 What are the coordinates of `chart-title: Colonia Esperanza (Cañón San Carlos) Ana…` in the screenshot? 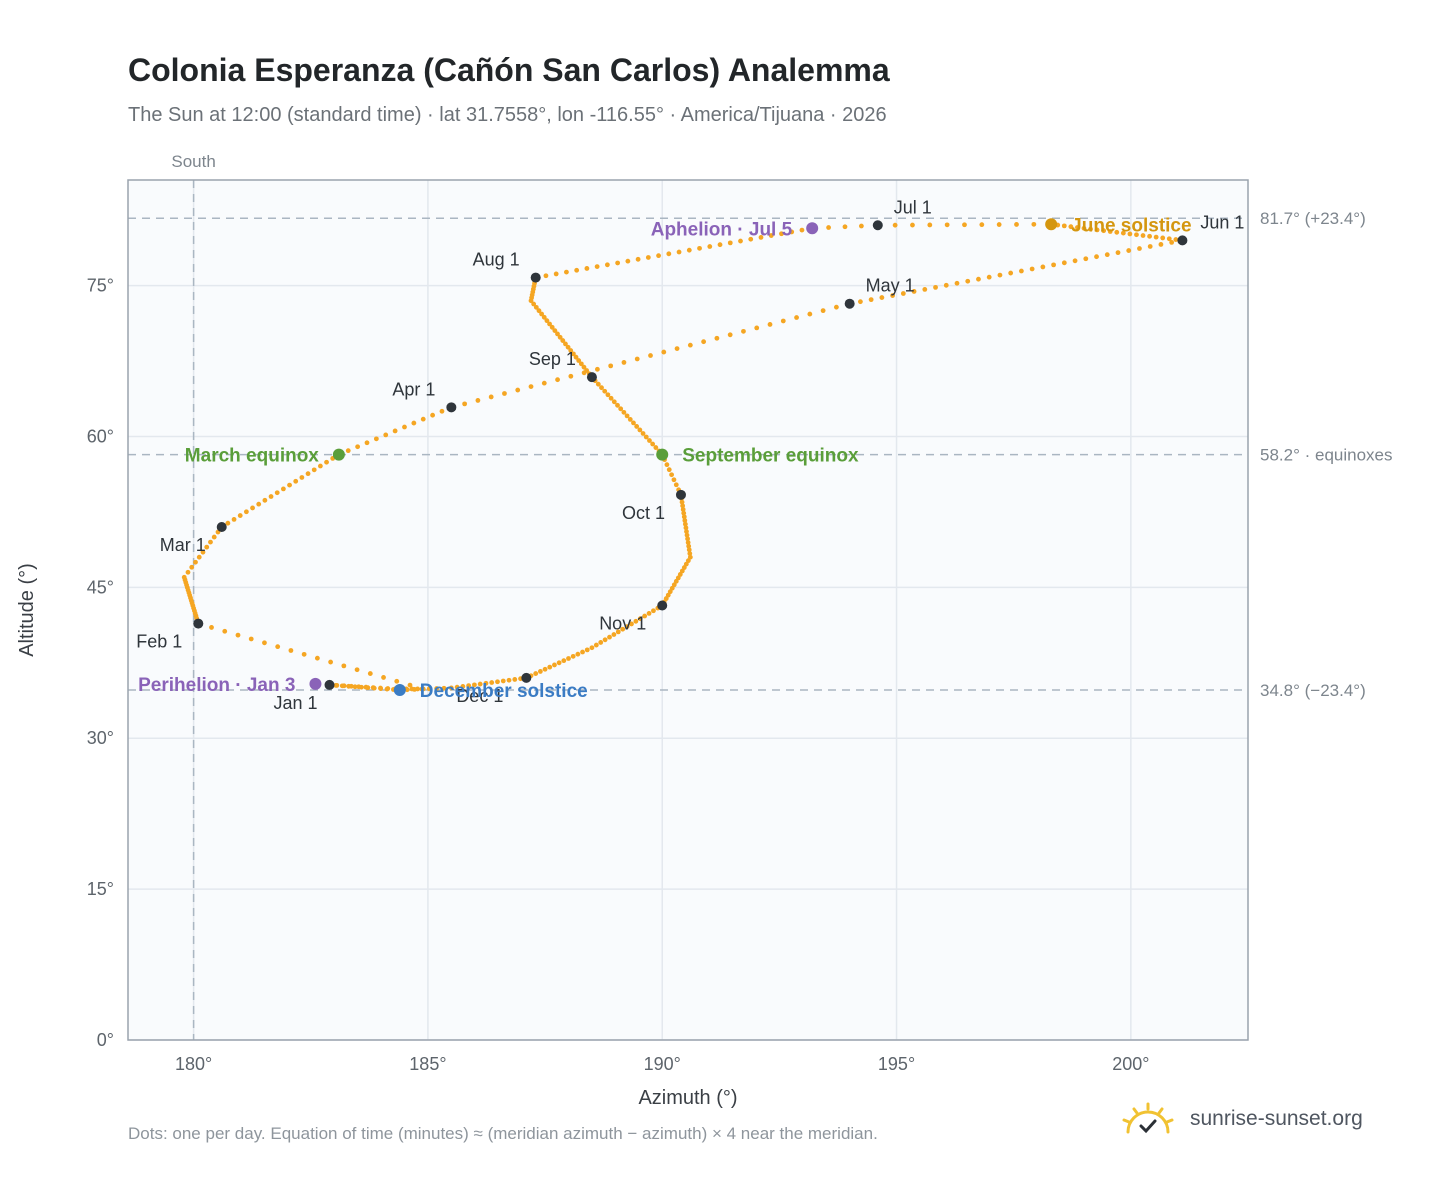 It's located at (509, 70).